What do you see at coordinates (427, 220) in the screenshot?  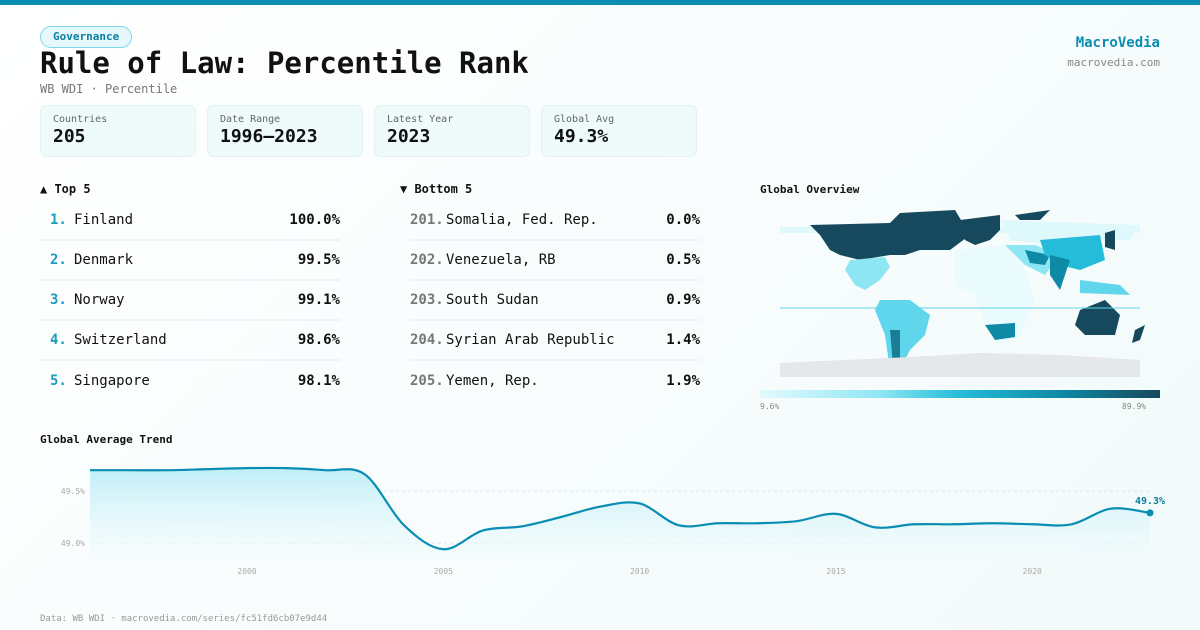 I see `rank: 201.` at bounding box center [427, 220].